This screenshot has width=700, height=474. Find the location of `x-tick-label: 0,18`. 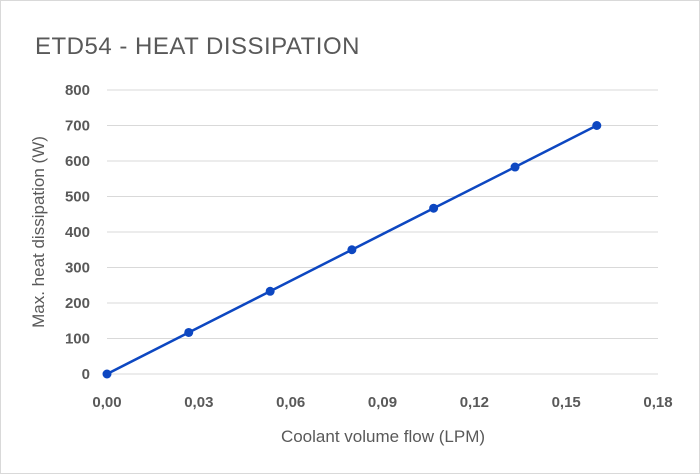

x-tick-label: 0,18 is located at coordinates (657, 402).